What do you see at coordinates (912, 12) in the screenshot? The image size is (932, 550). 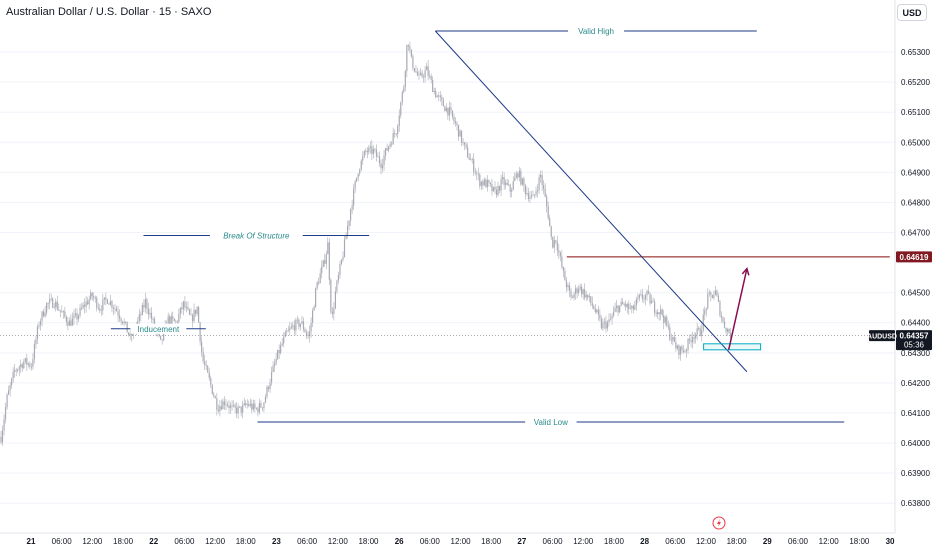 I see `currency-button: USD` at bounding box center [912, 12].